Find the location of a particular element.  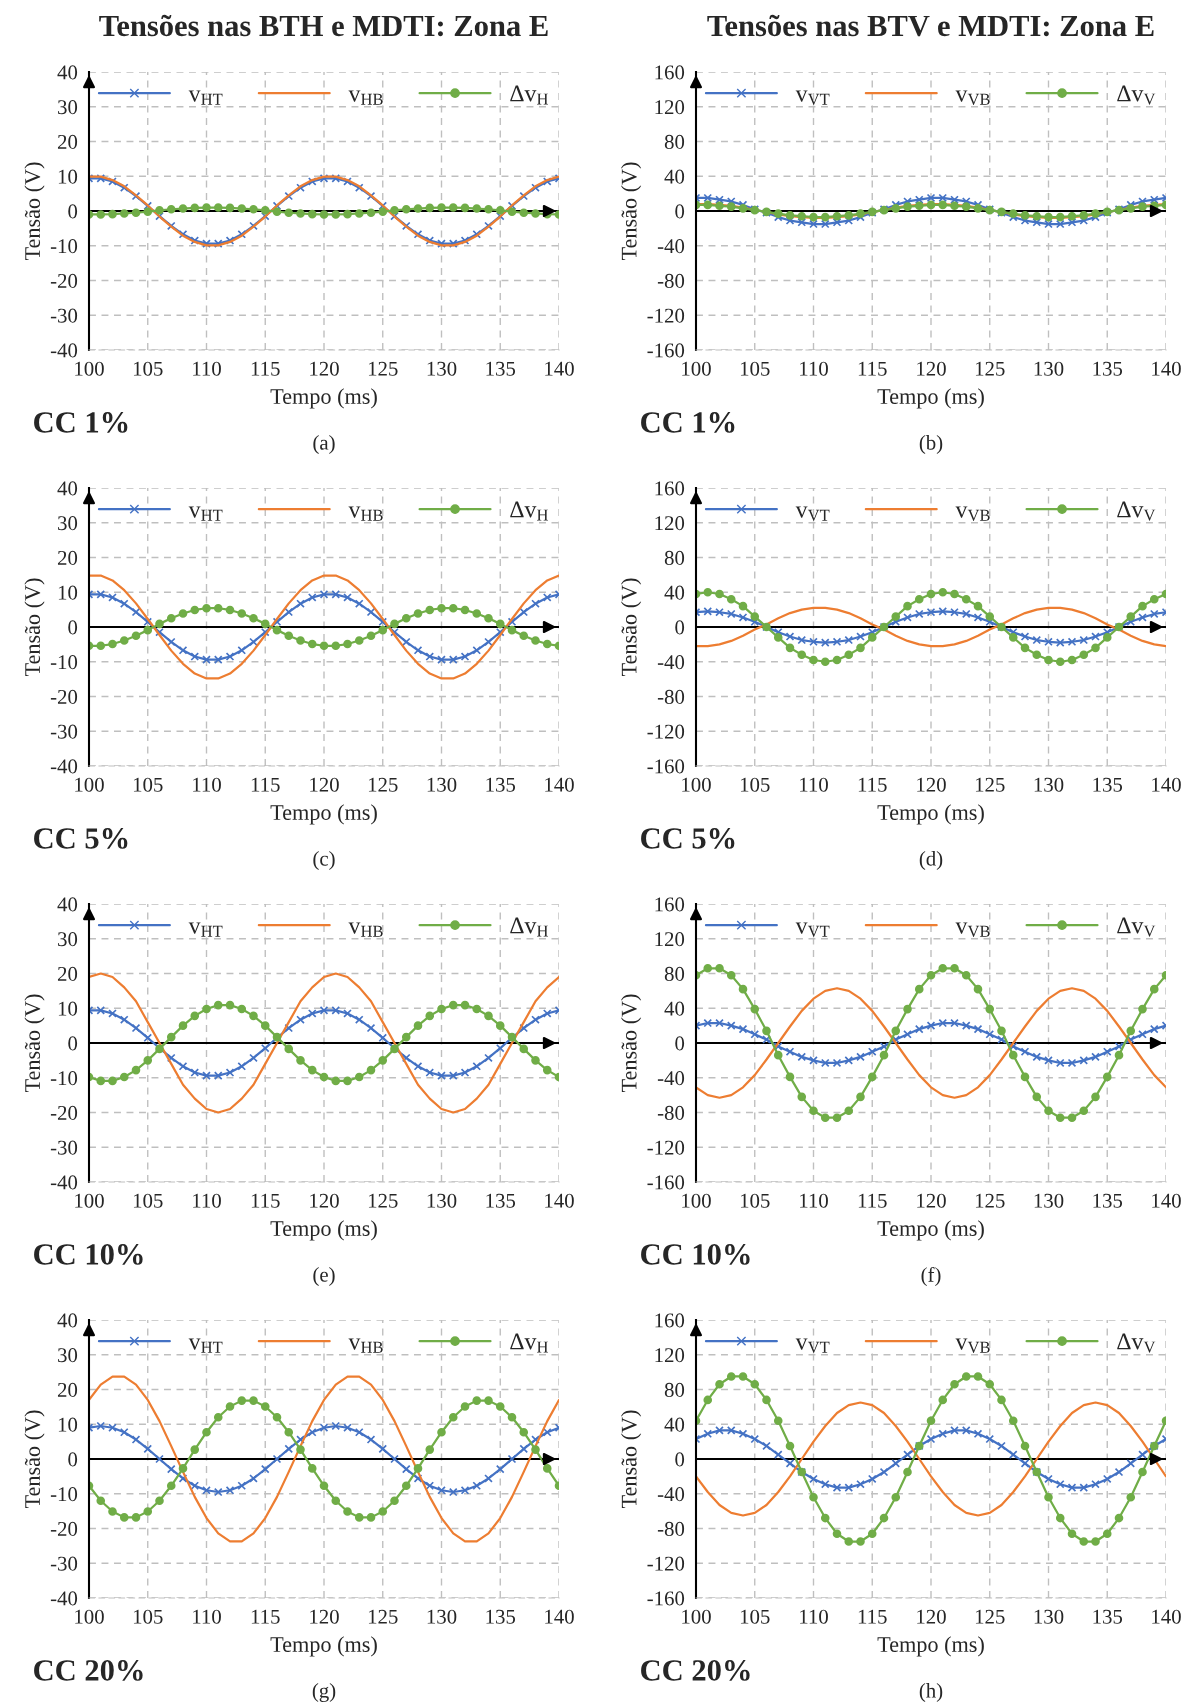

text: (e) is located at coordinates (324, 1276).